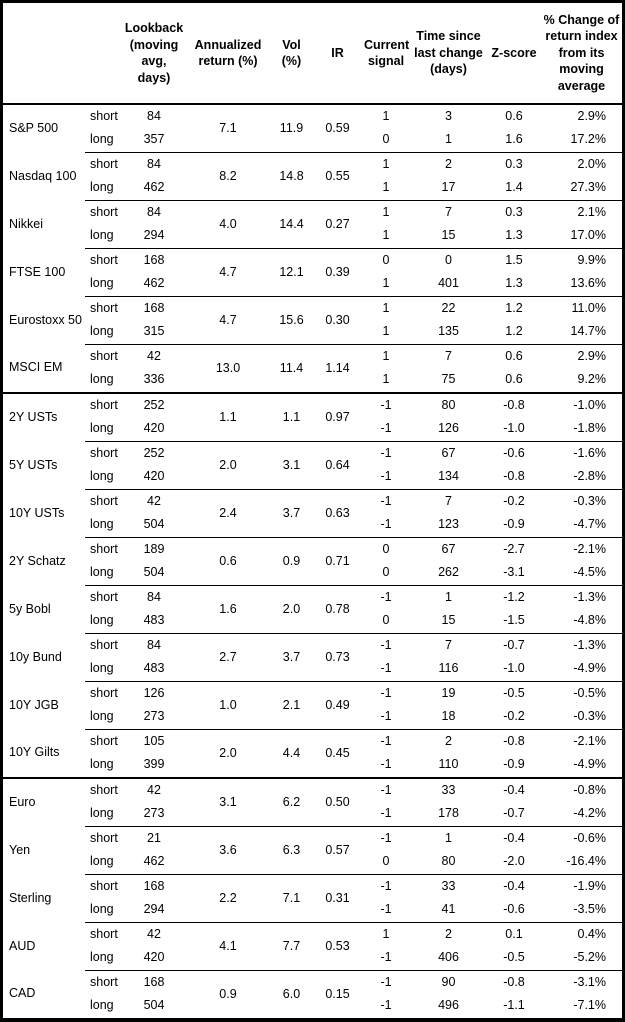  I want to click on pct-change-value: 9.2%, so click(592, 379).